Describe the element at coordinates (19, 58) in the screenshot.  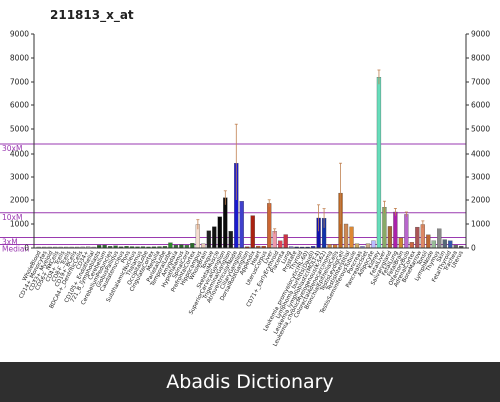
I see `y-tick-label-left: 8000` at that location.